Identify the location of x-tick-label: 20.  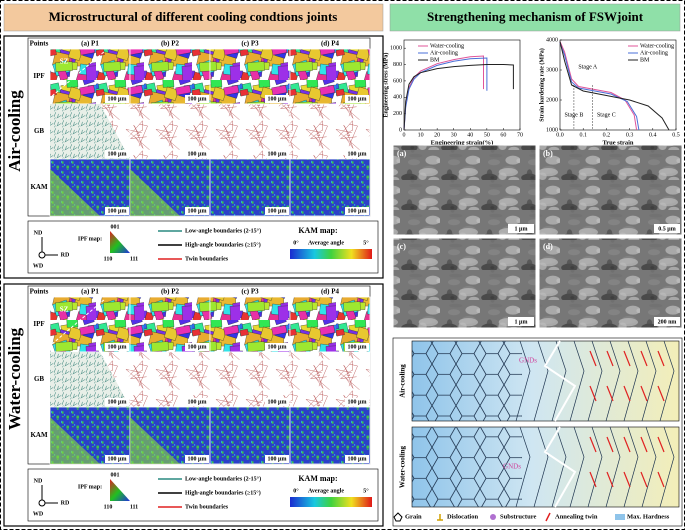
(437, 135).